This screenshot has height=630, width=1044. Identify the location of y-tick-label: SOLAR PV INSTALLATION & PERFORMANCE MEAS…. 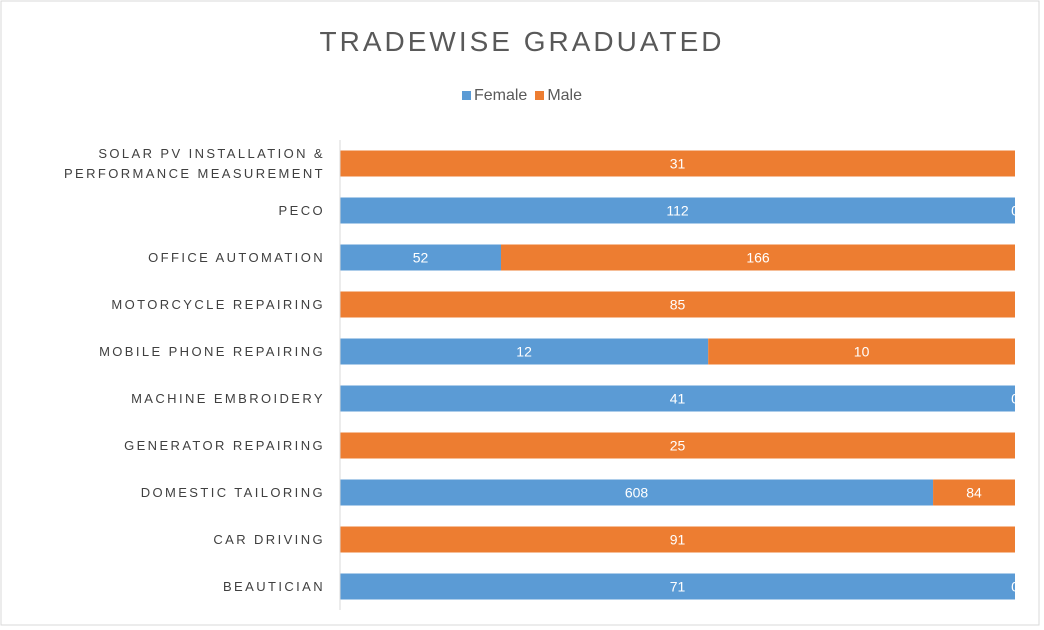
(194, 163).